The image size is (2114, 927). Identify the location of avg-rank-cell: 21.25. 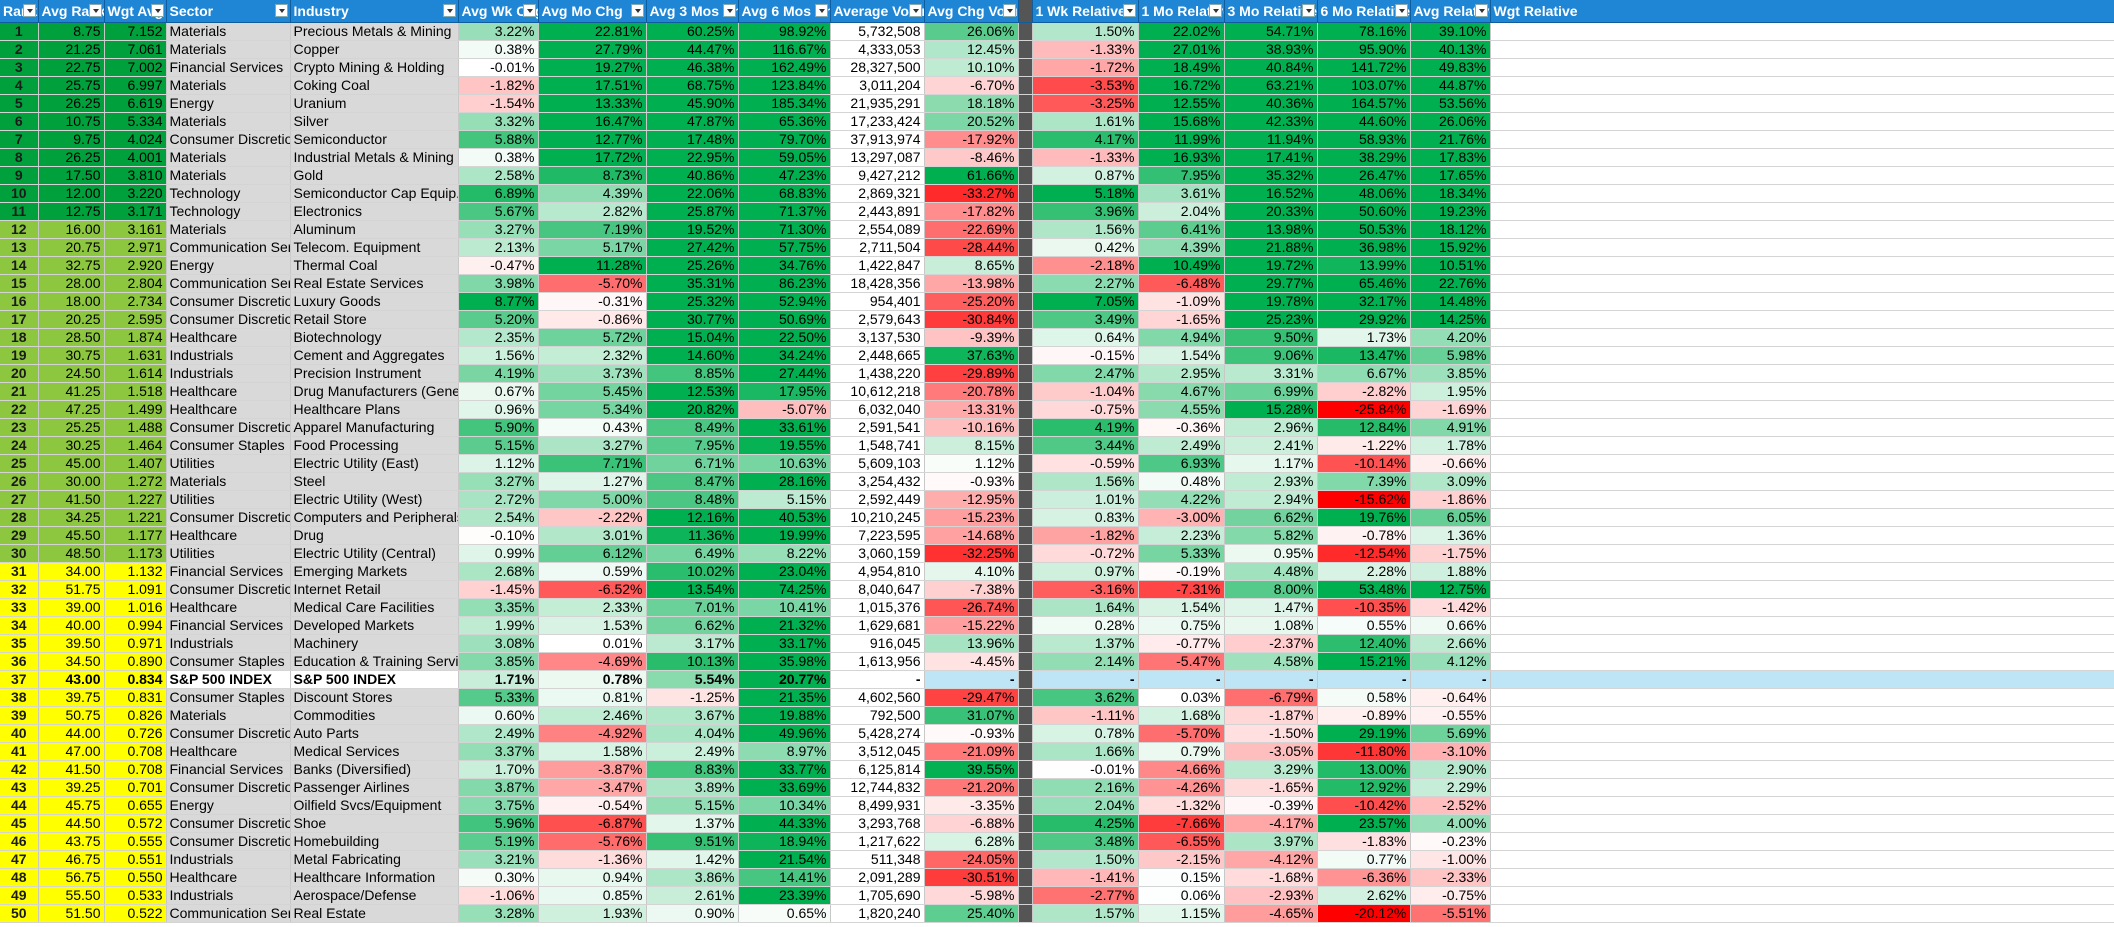
(71, 49).